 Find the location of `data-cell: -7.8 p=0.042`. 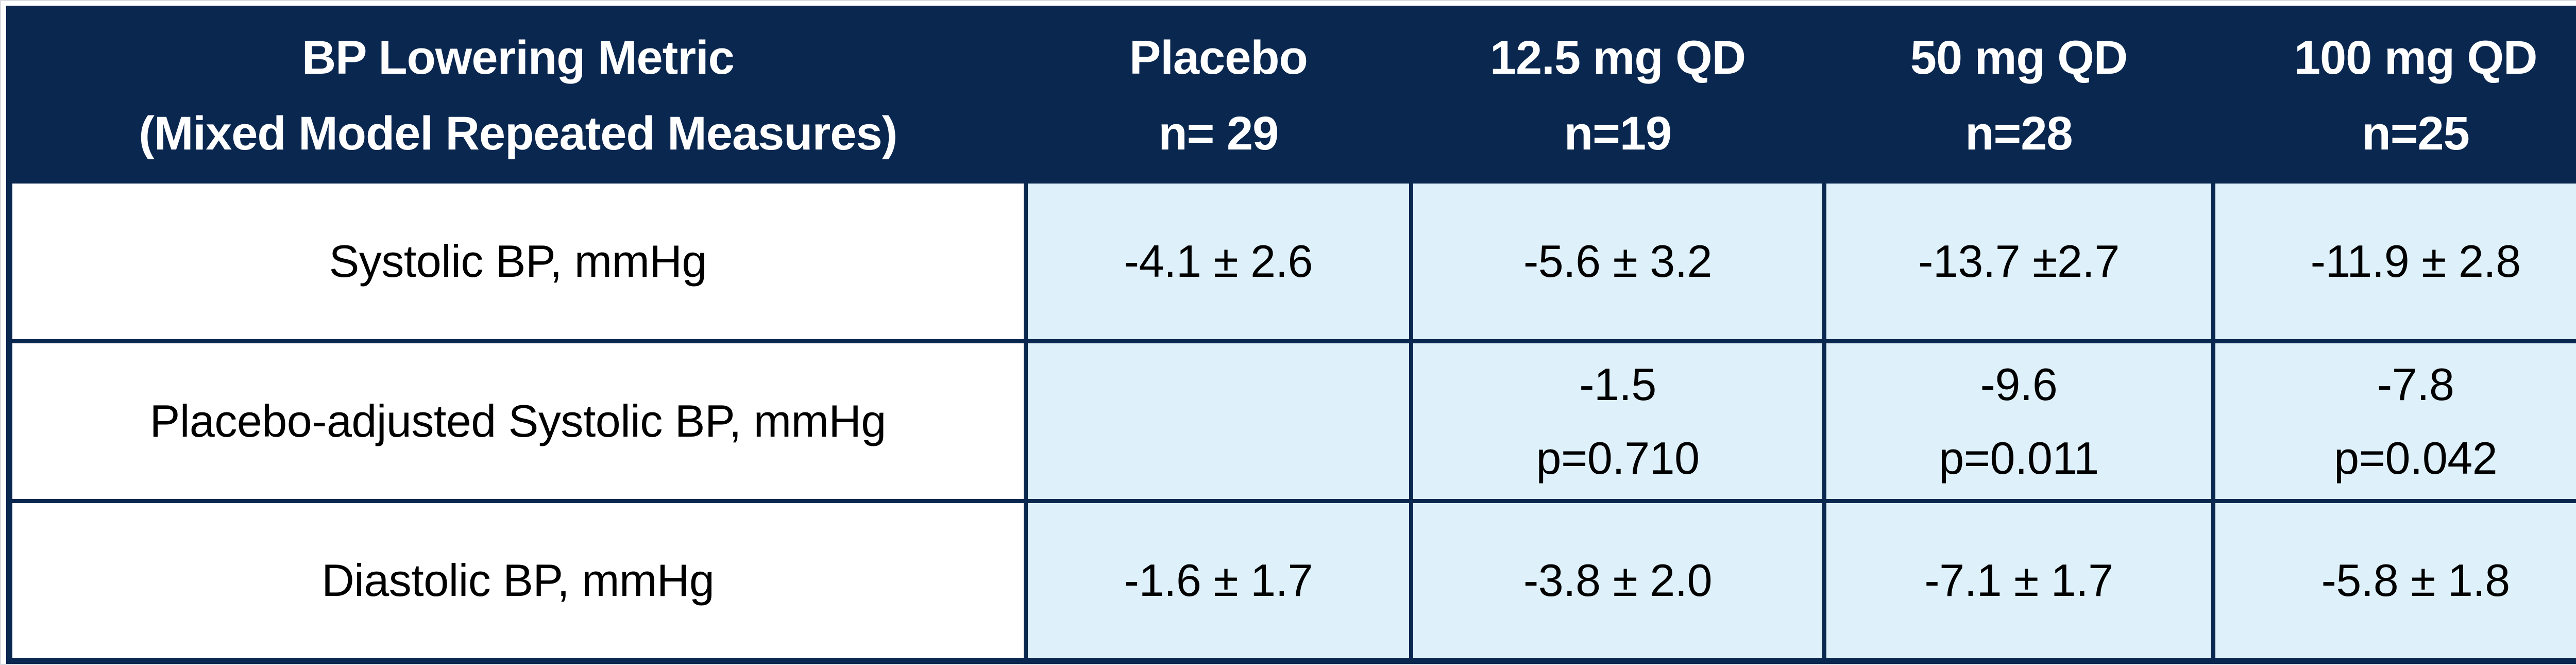

data-cell: -7.8 p=0.042 is located at coordinates (2394, 421).